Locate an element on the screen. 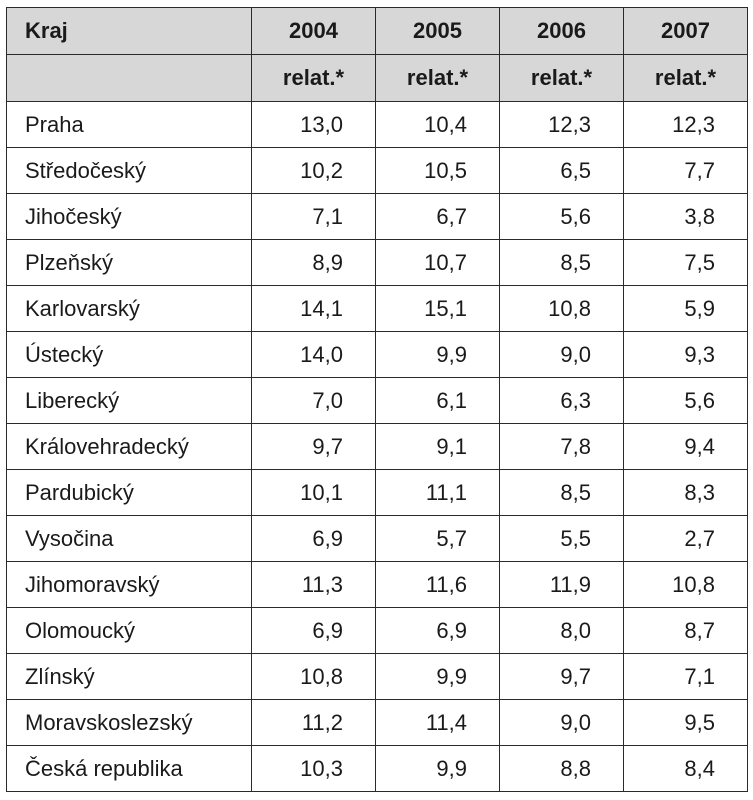  table-row: Vysočina 6,9 5,7 5,5 2,7 is located at coordinates (377, 538).